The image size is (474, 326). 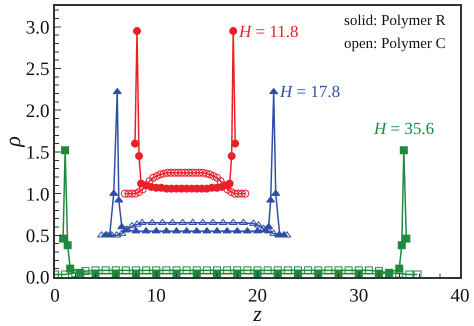 I want to click on y-tick-label: 0.5, so click(x=38, y=236).